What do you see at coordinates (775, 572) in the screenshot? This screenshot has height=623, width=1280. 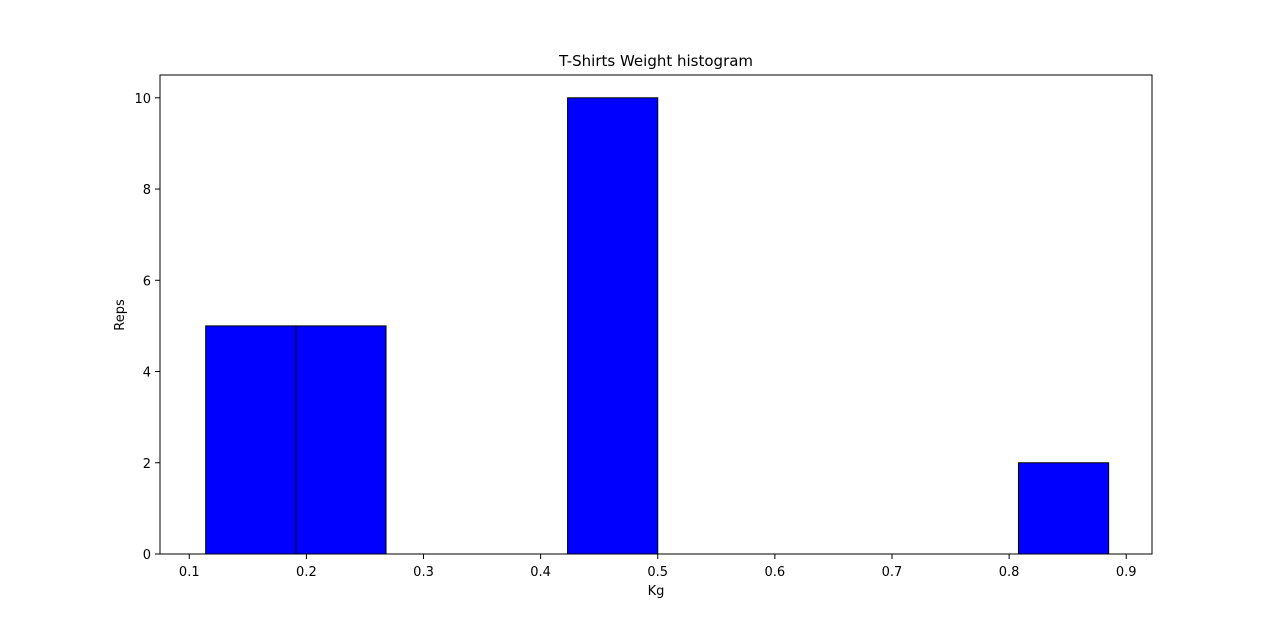 I see `x-tick-label: 0.6` at bounding box center [775, 572].